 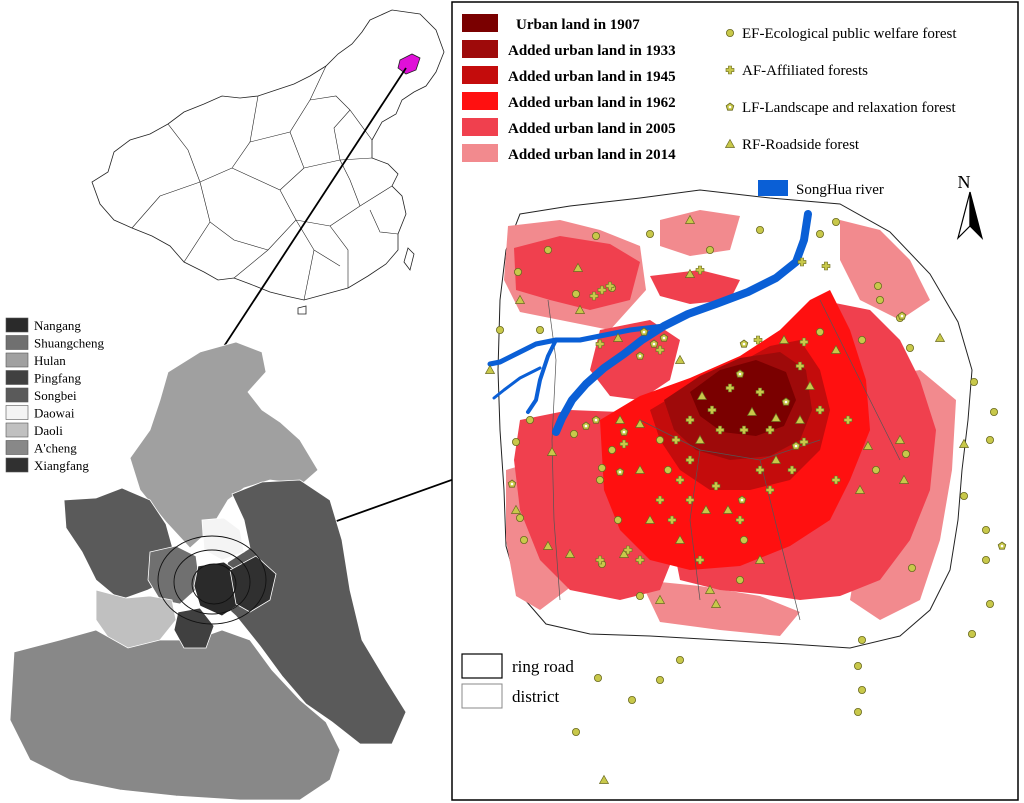 What do you see at coordinates (849, 108) in the screenshot?
I see `forest-legend-label: LF-Landscape and relaxation forest` at bounding box center [849, 108].